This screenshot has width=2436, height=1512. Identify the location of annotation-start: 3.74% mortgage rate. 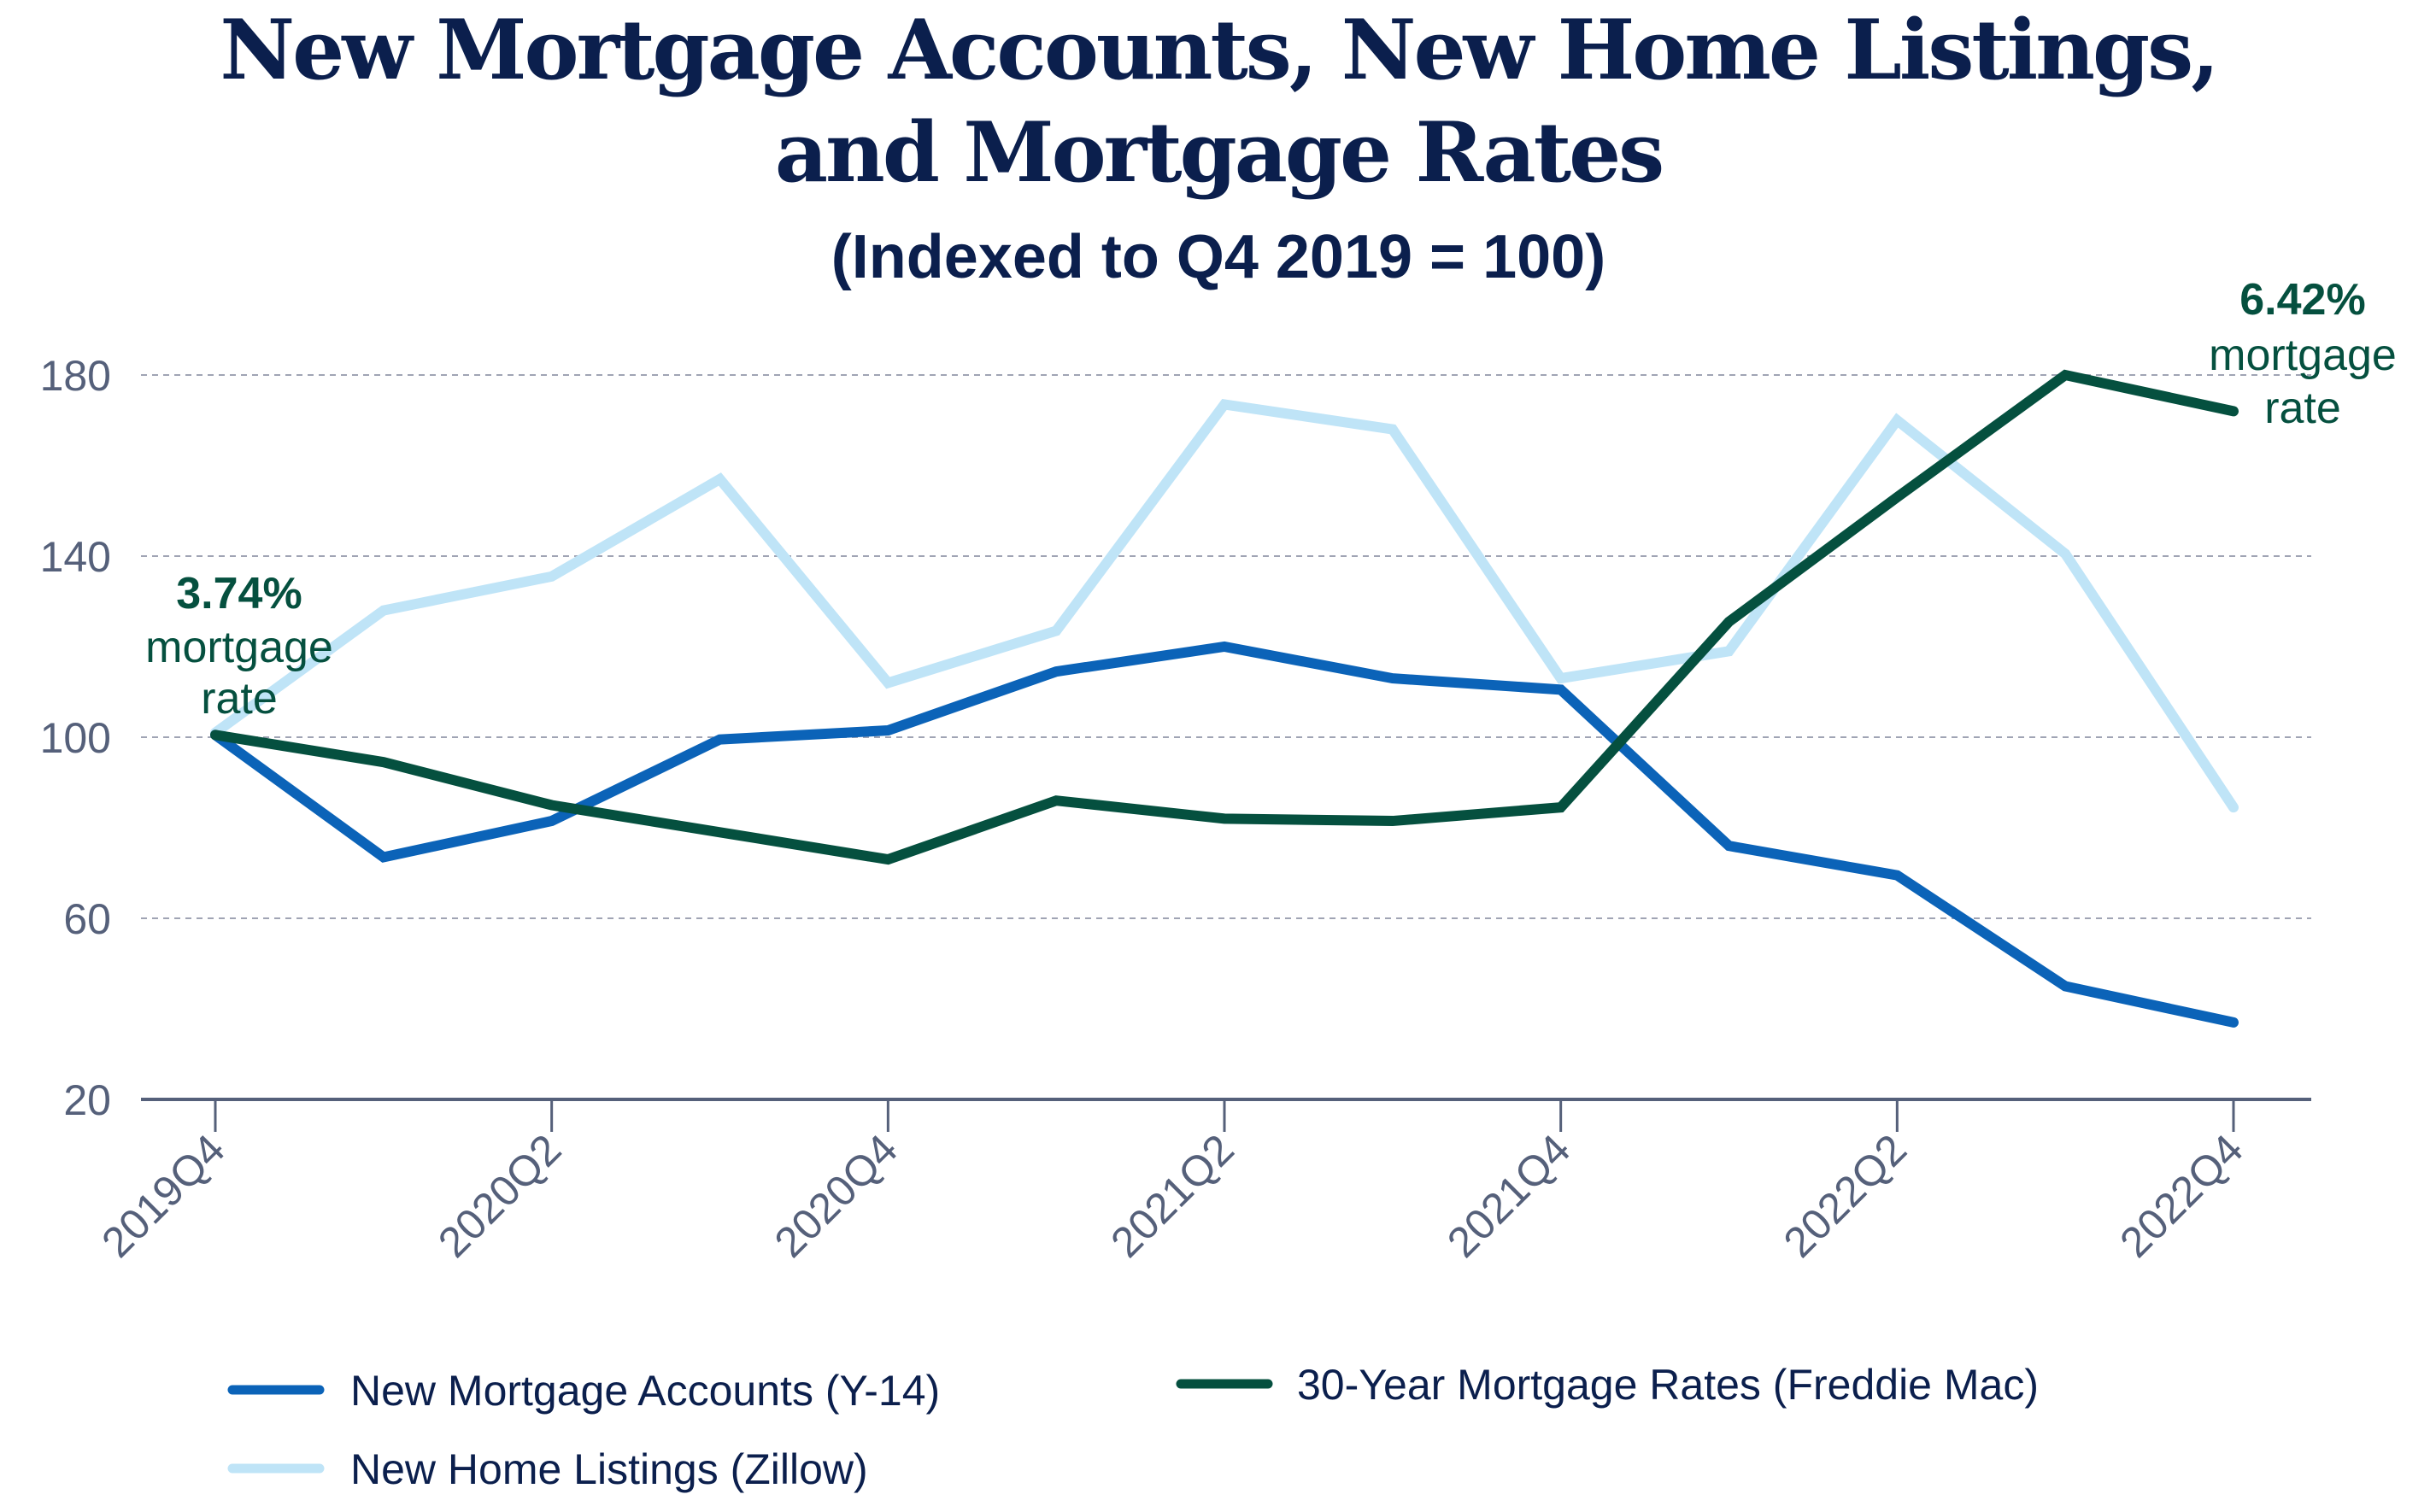
(239, 646).